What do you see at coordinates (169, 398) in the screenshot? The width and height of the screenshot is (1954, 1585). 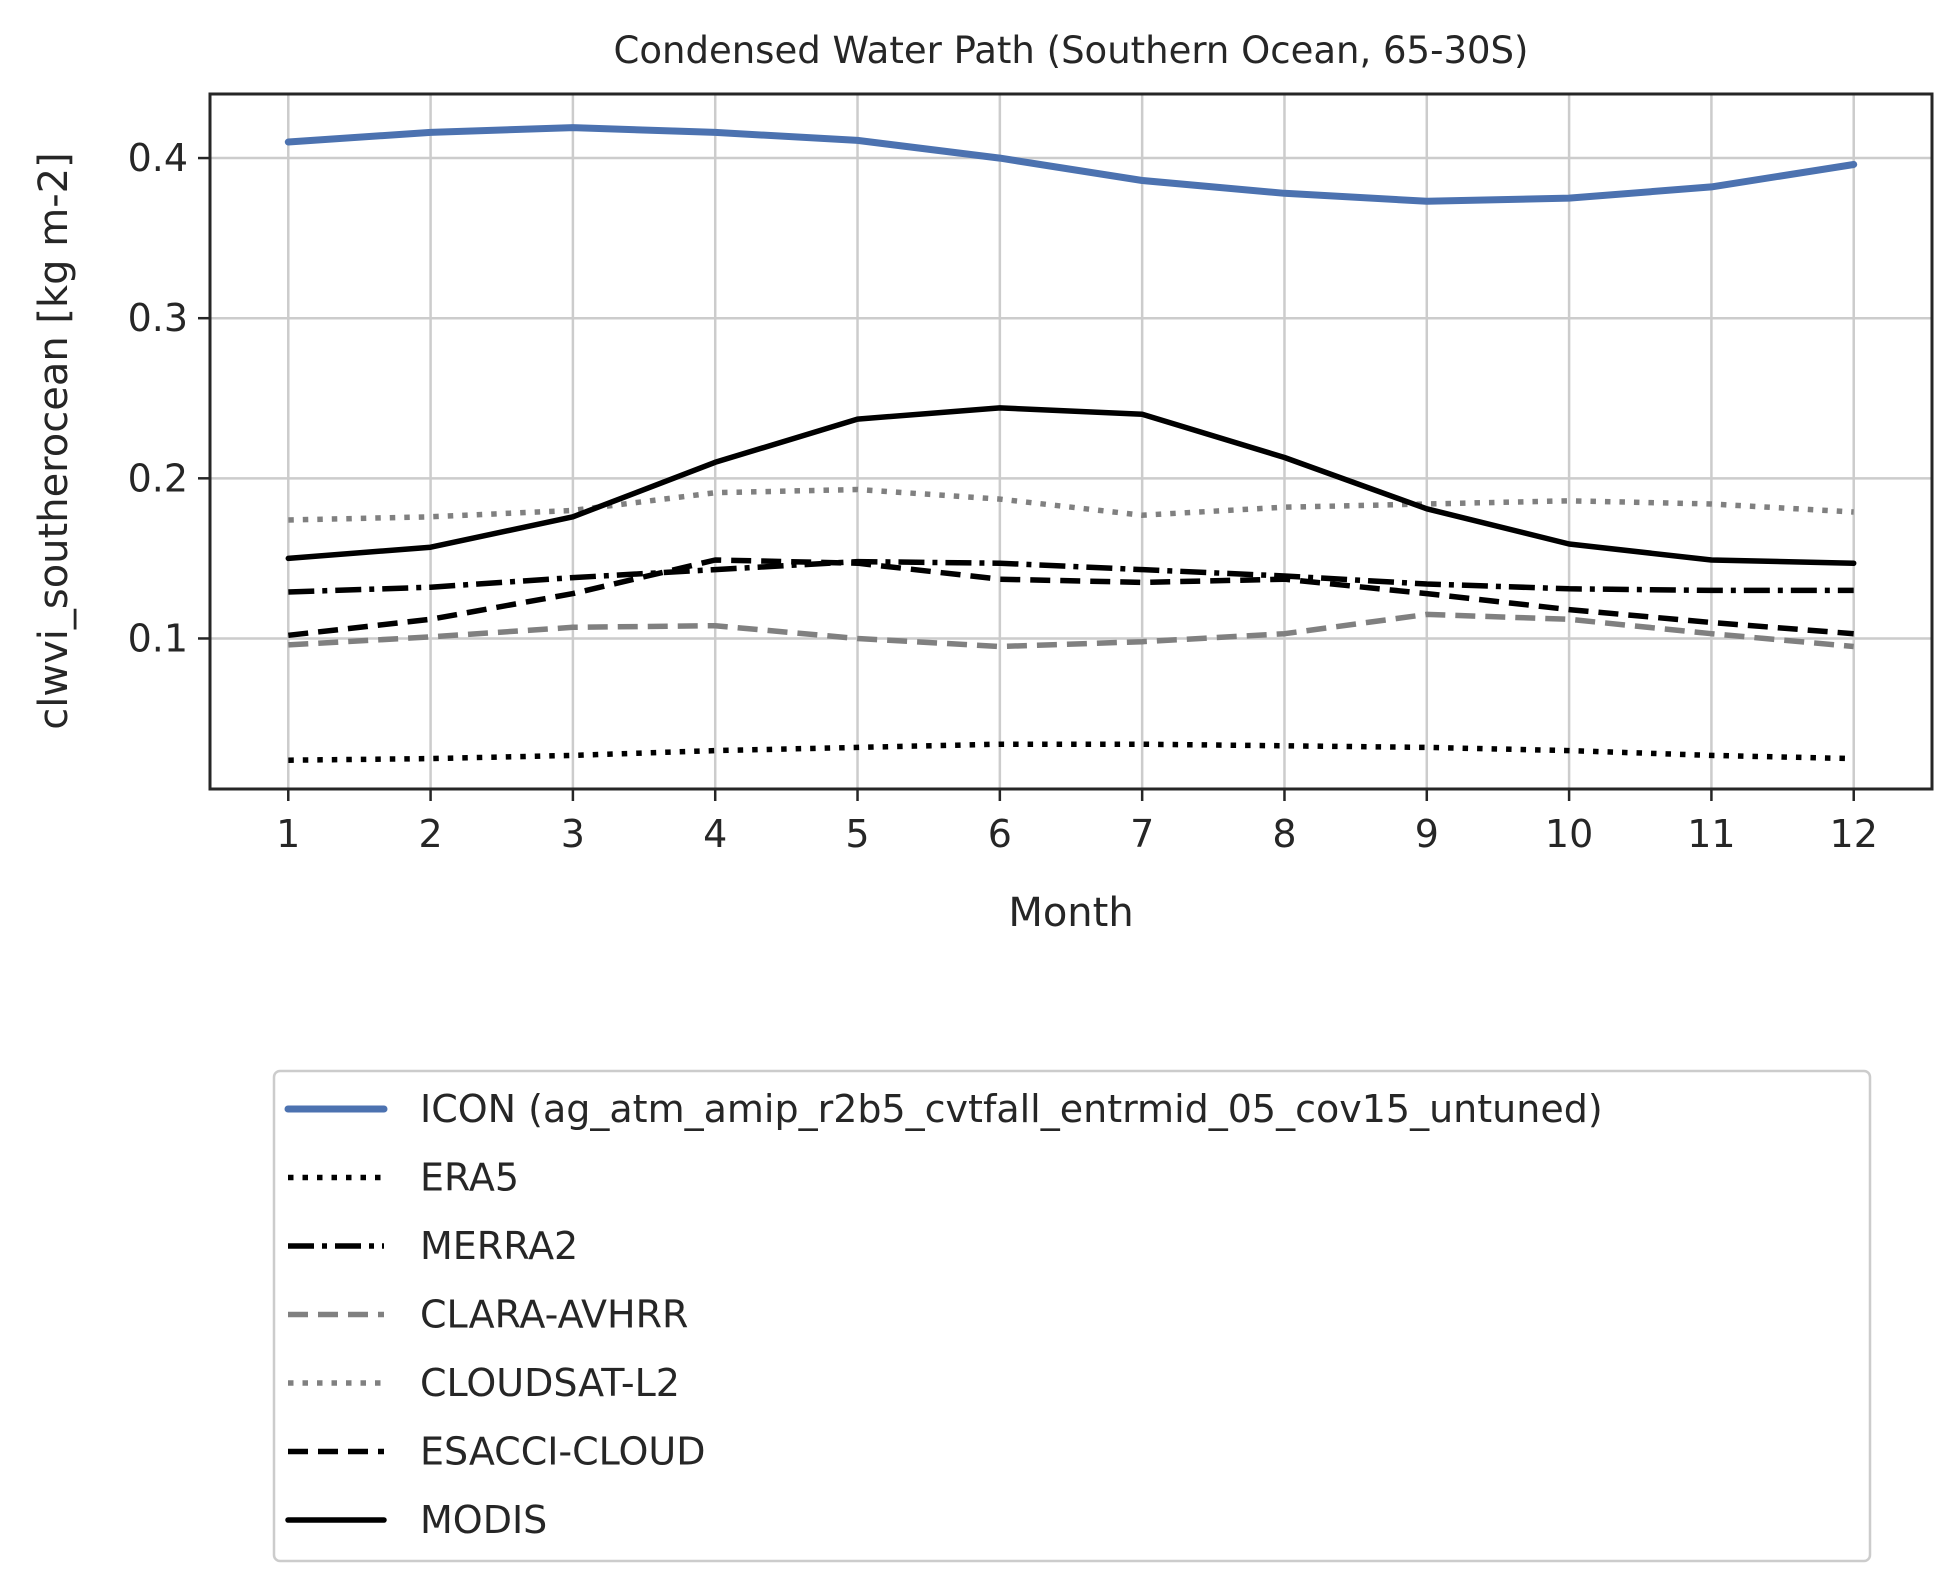 I see `y-axis: 0.1 0.2 0.3 0.4` at bounding box center [169, 398].